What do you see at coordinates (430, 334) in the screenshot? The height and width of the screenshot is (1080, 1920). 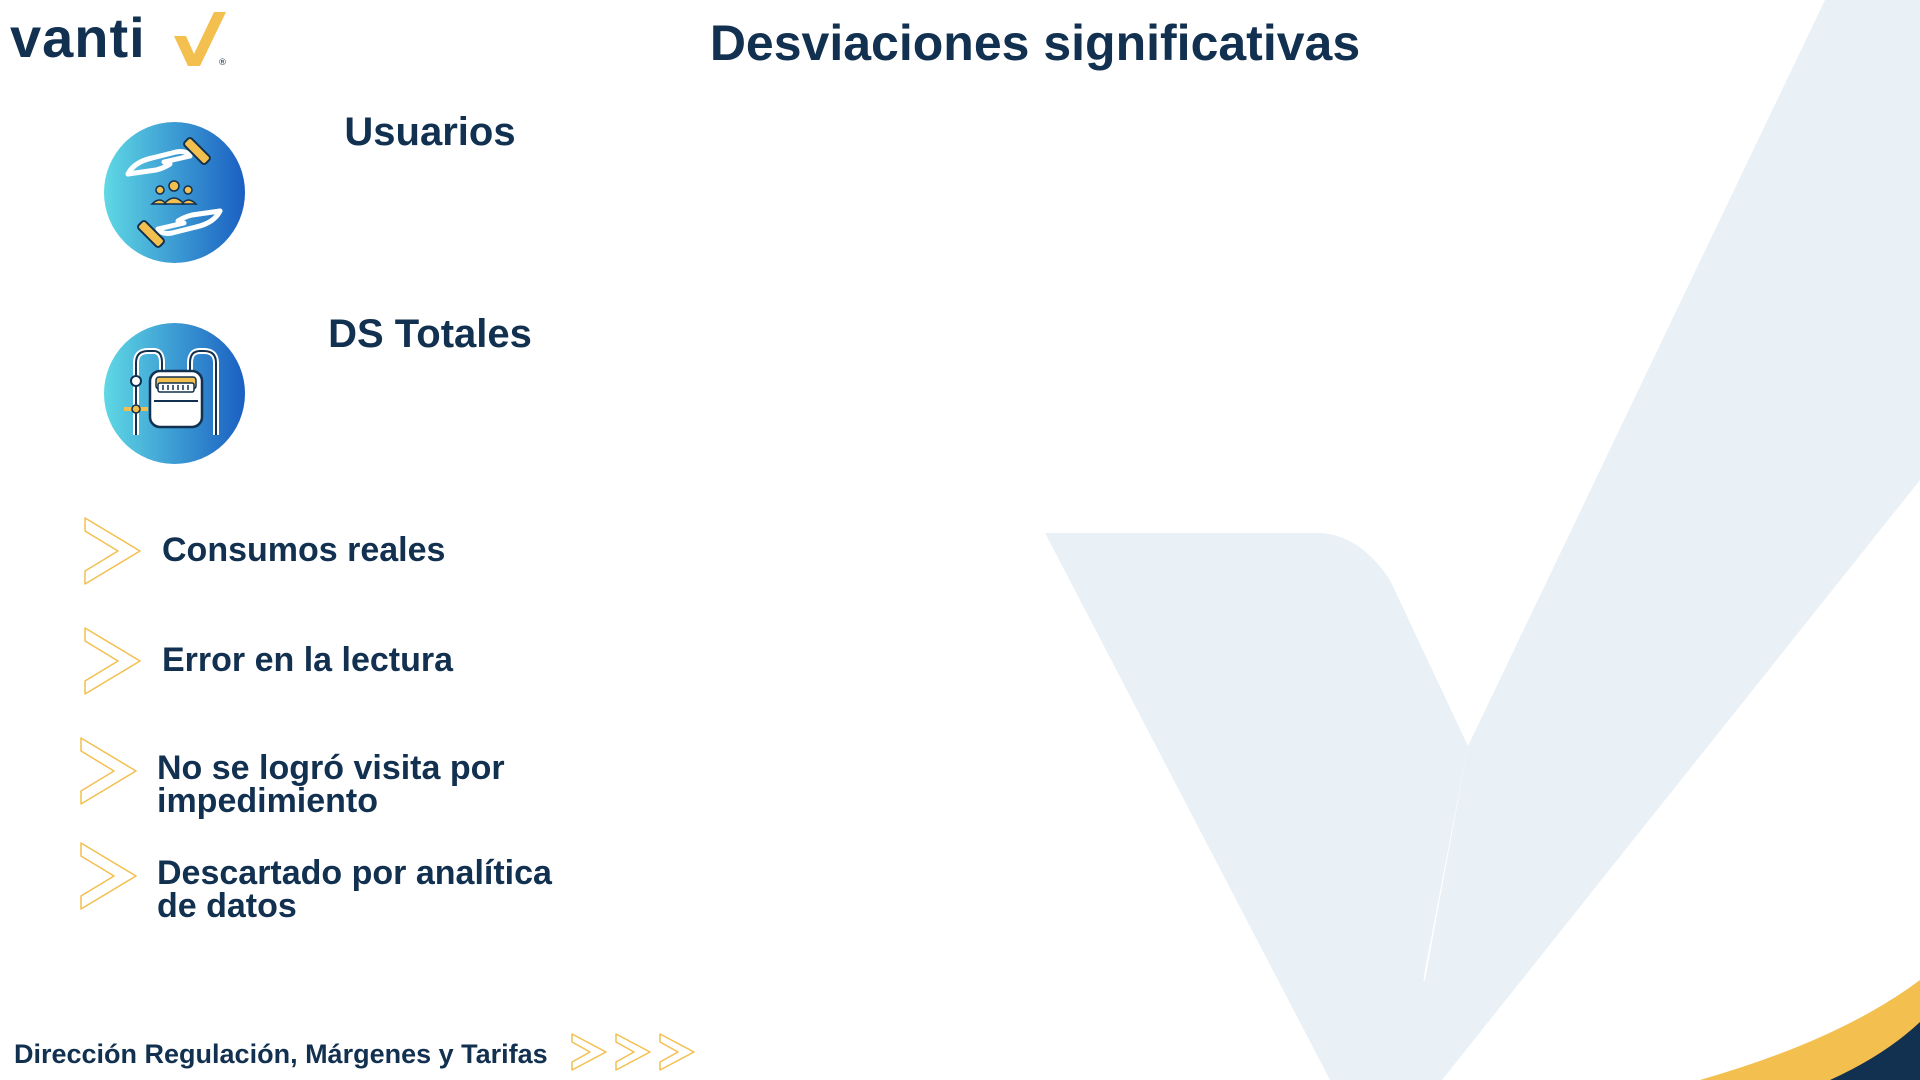 I see `section-title-ds-totales: DS Totales` at bounding box center [430, 334].